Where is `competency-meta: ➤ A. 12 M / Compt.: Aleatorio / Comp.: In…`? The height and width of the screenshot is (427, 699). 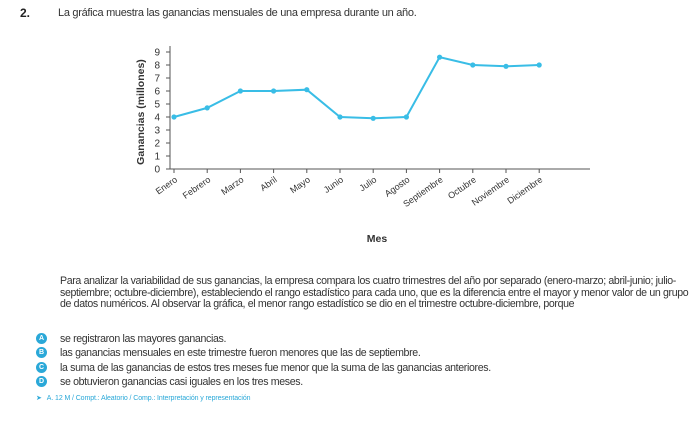
competency-meta: ➤ A. 12 M / Compt.: Aleatorio / Comp.: In… is located at coordinates (143, 398).